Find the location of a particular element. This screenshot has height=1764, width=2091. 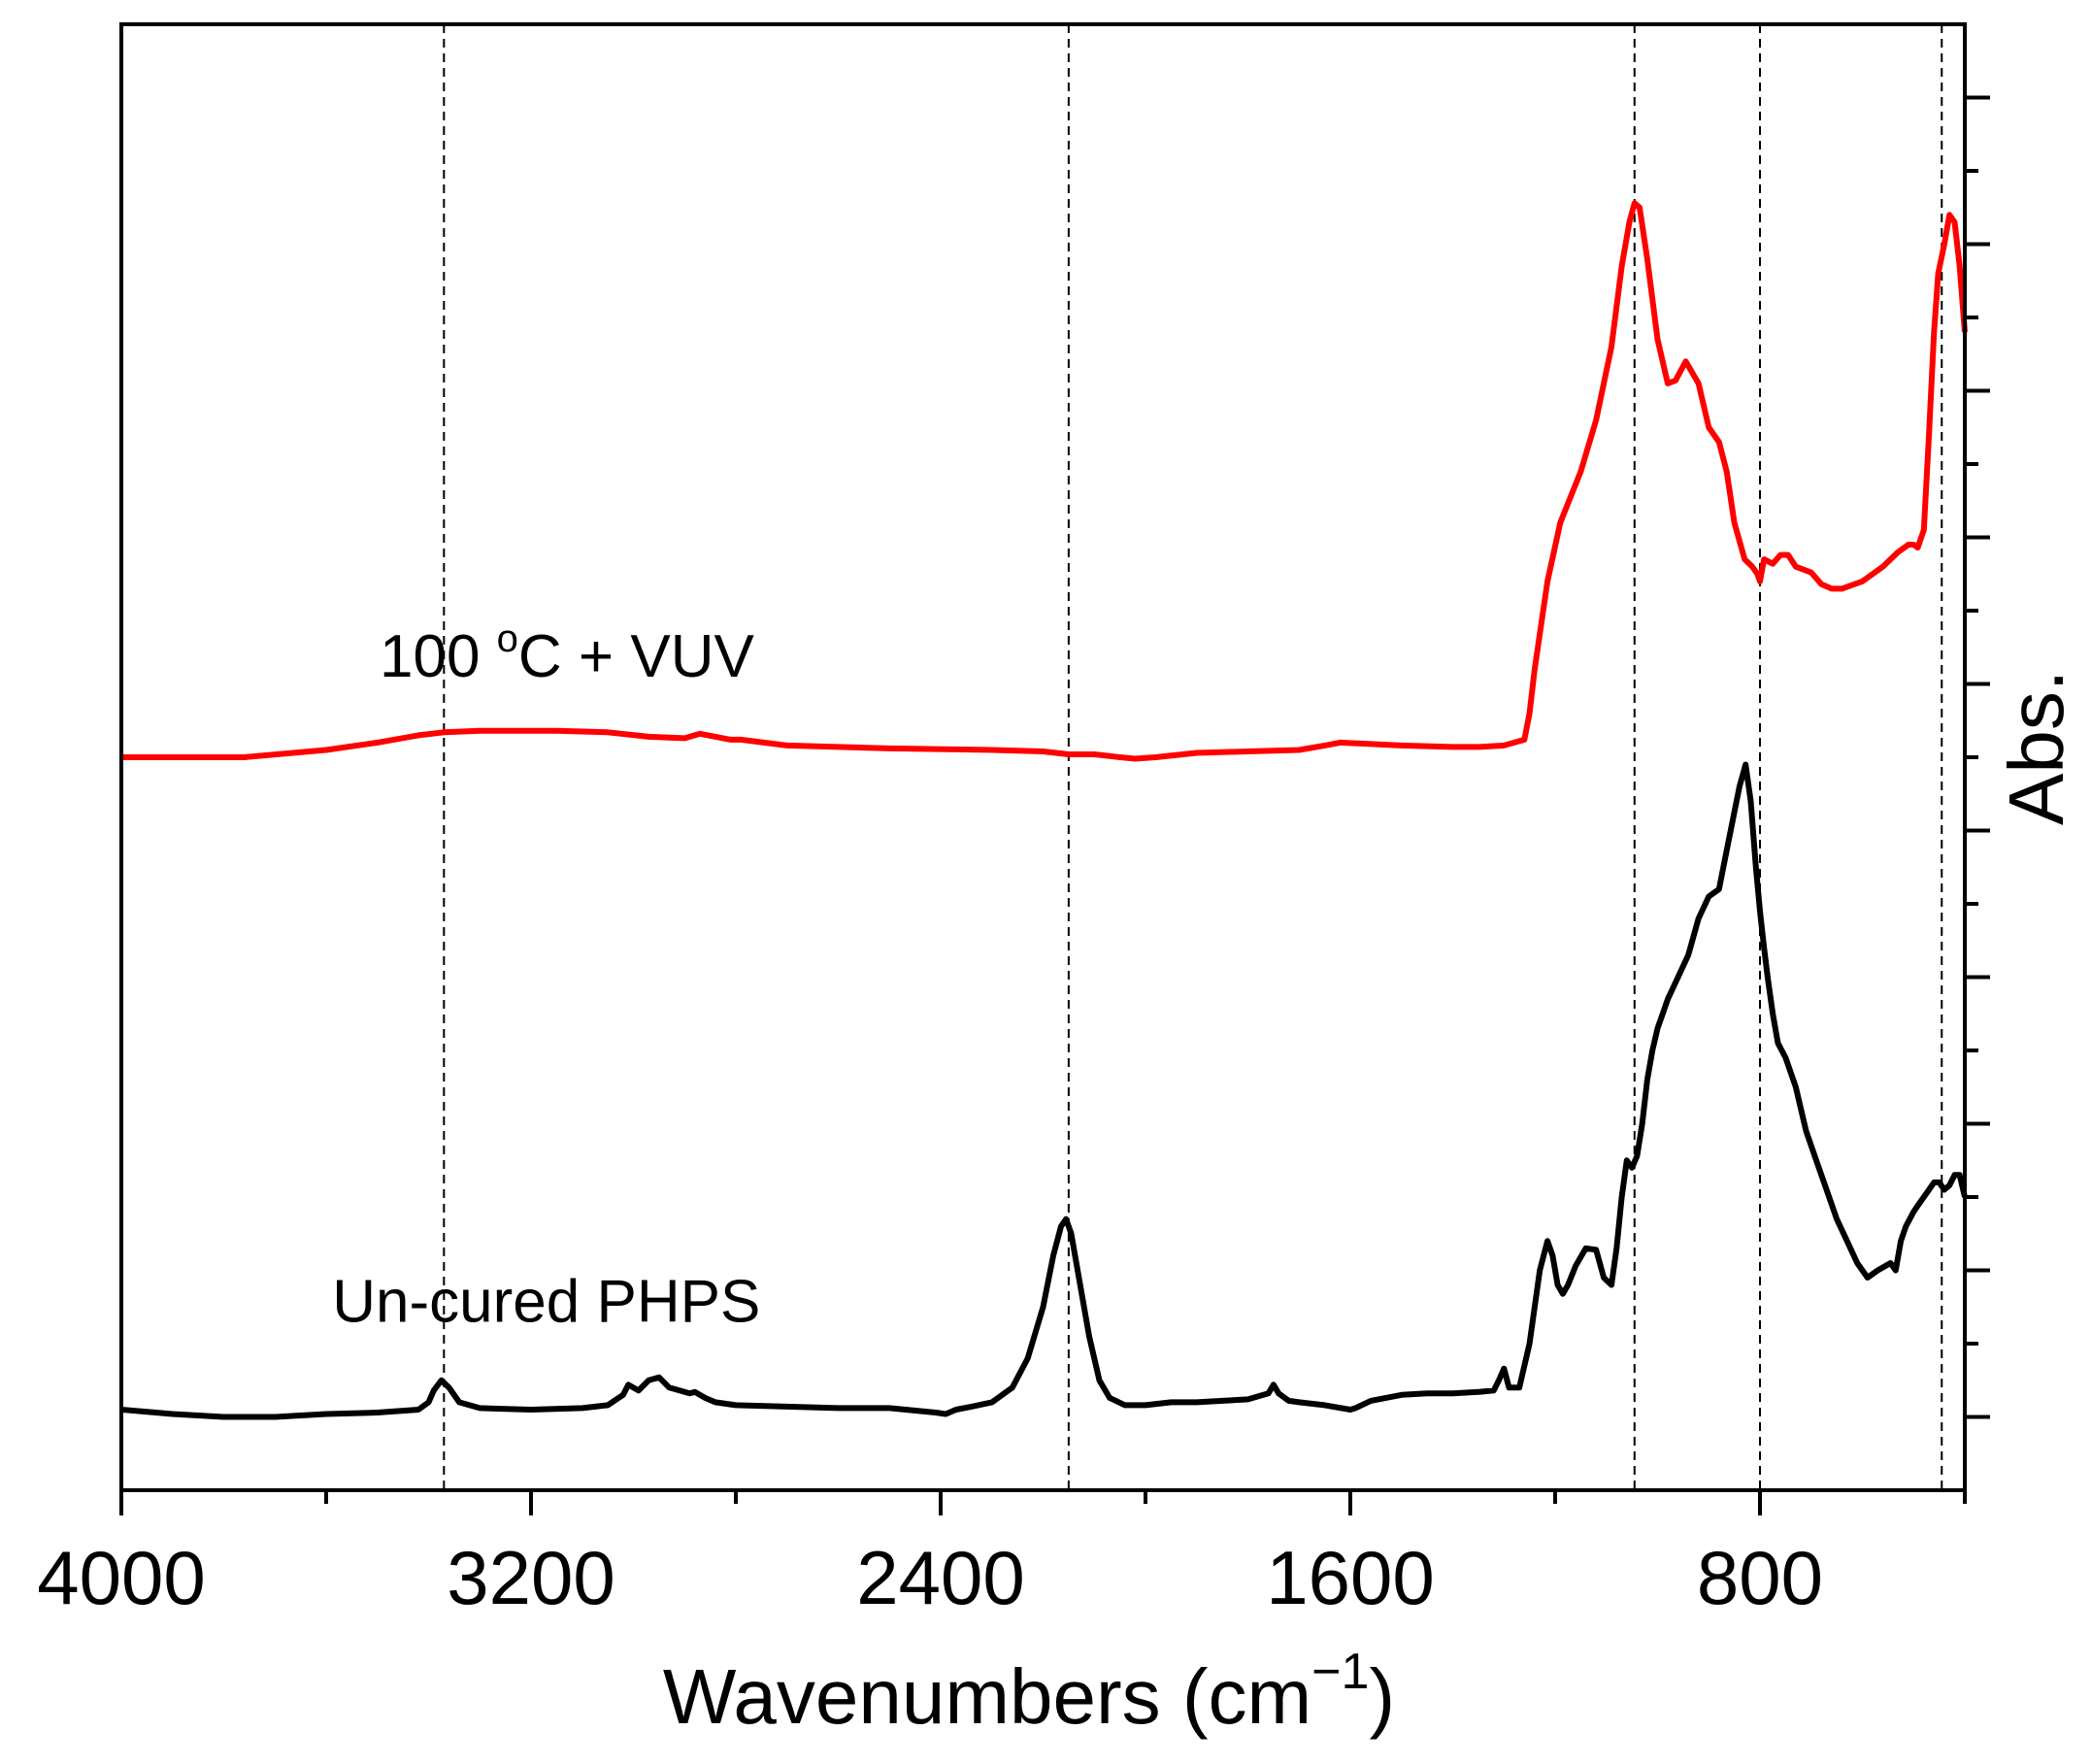

annotation-vuv-end: C + VUV is located at coordinates (636, 656).